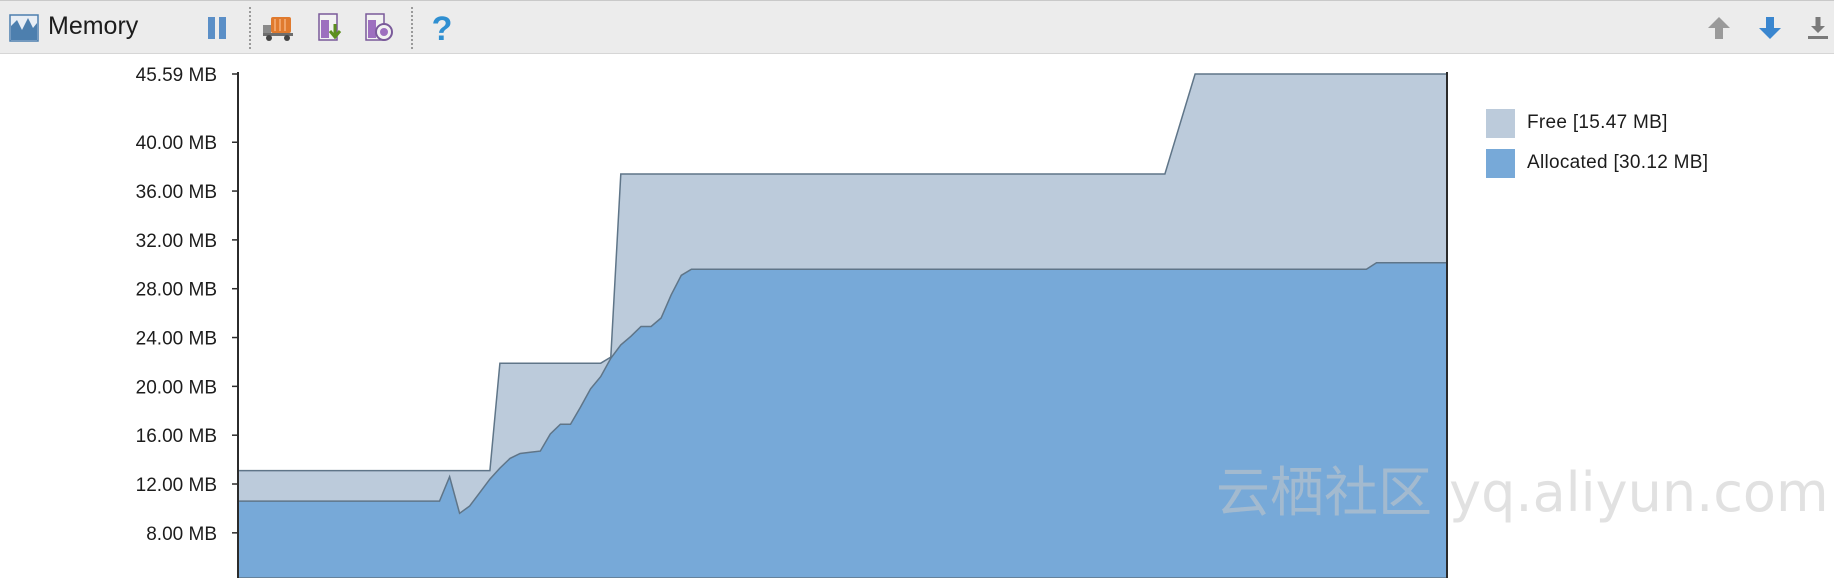 The height and width of the screenshot is (578, 1834). I want to click on dump-heap-icon, so click(330, 27).